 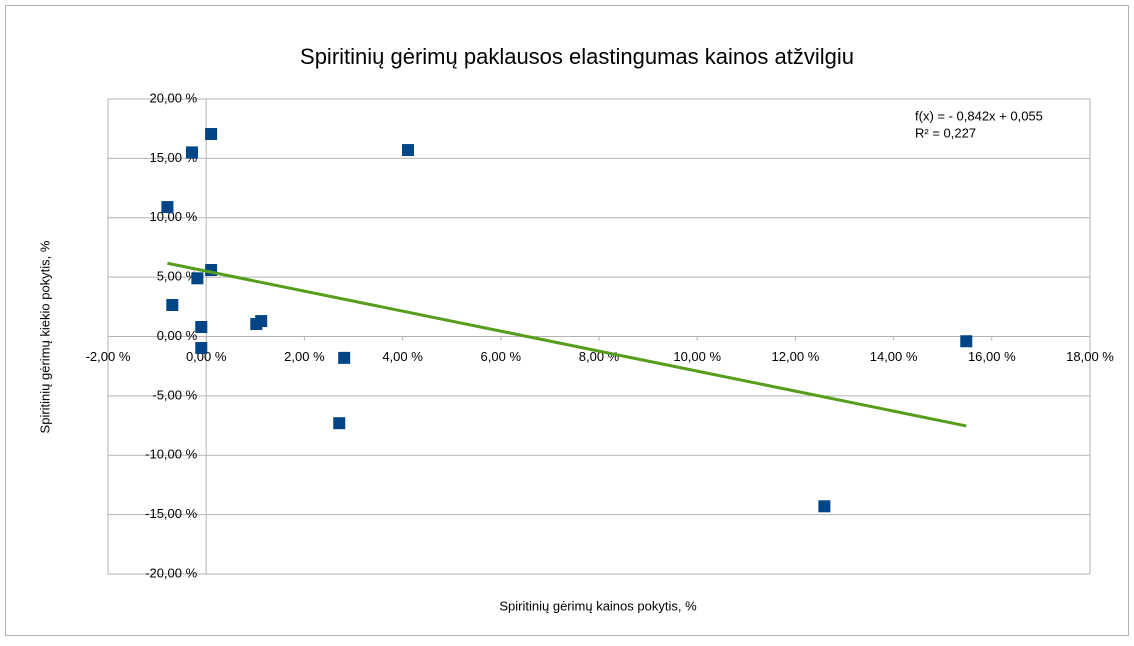 I want to click on x-tick-label: 2,00 %, so click(x=304, y=356).